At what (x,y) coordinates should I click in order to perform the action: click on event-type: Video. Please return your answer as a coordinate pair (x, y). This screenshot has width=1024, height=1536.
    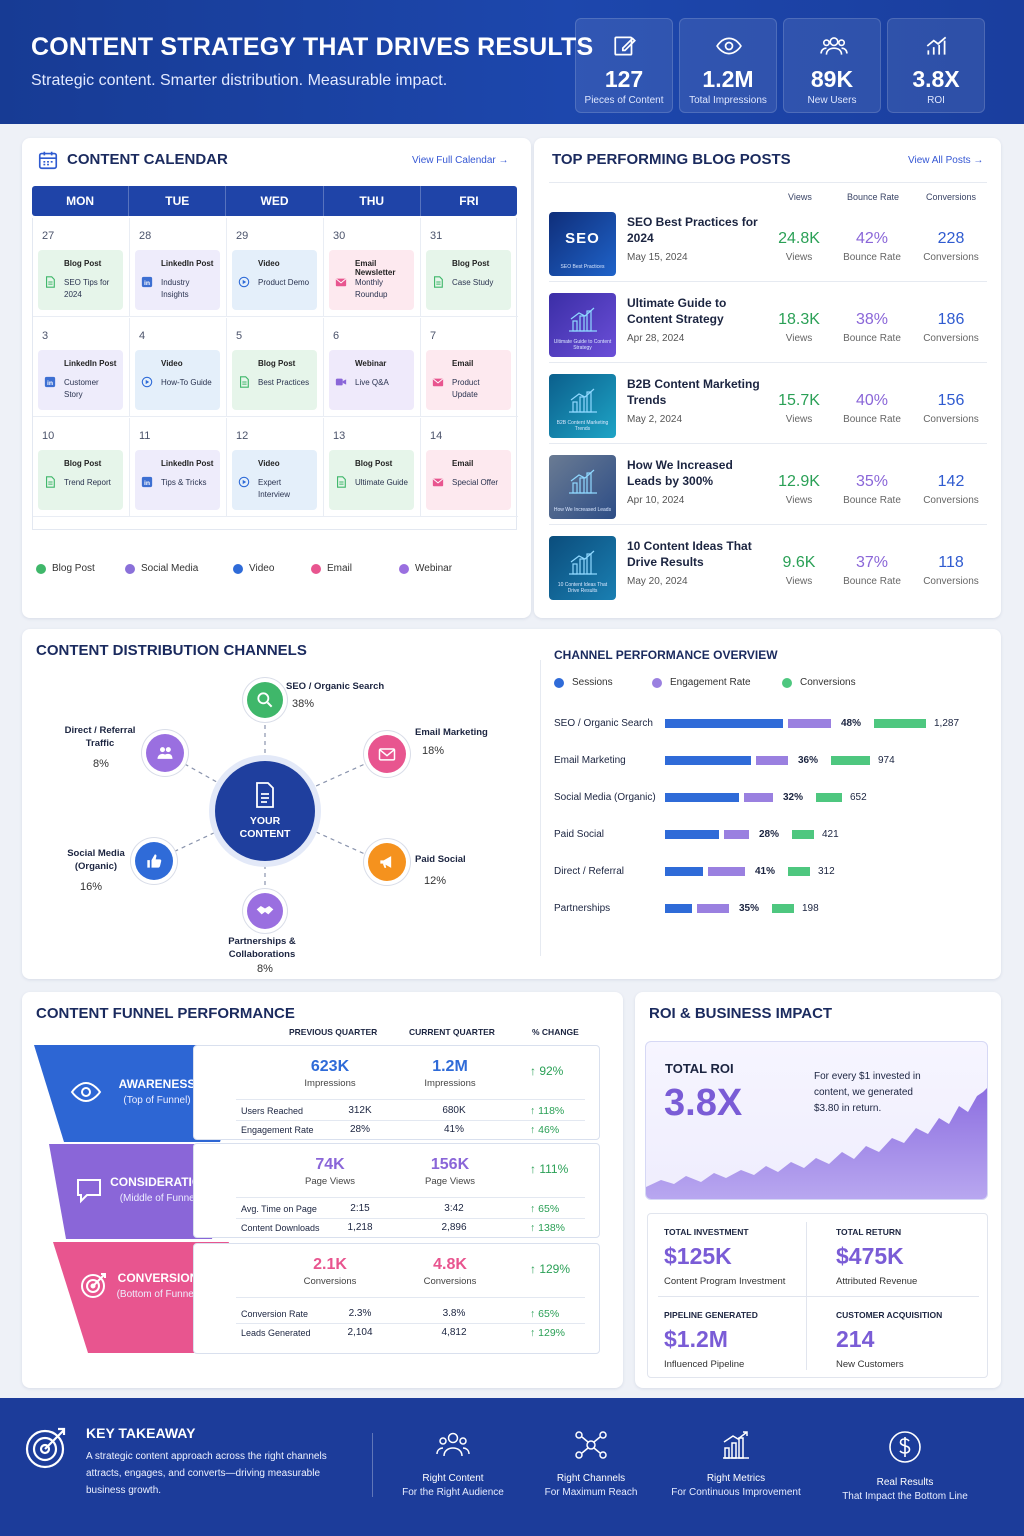
    Looking at the image, I should click on (172, 363).